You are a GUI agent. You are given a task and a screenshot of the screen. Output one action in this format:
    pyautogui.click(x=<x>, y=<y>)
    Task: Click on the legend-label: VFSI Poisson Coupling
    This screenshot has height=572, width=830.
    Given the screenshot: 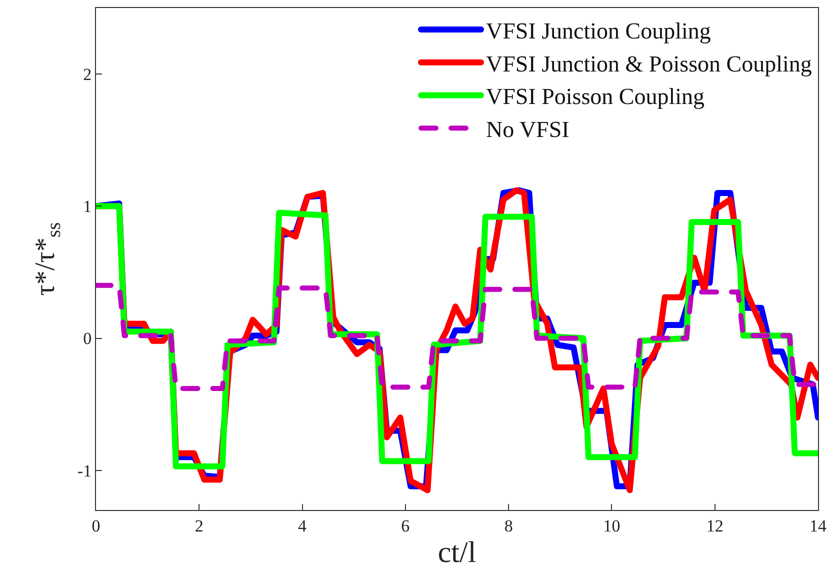 What is the action you would take?
    pyautogui.click(x=596, y=97)
    